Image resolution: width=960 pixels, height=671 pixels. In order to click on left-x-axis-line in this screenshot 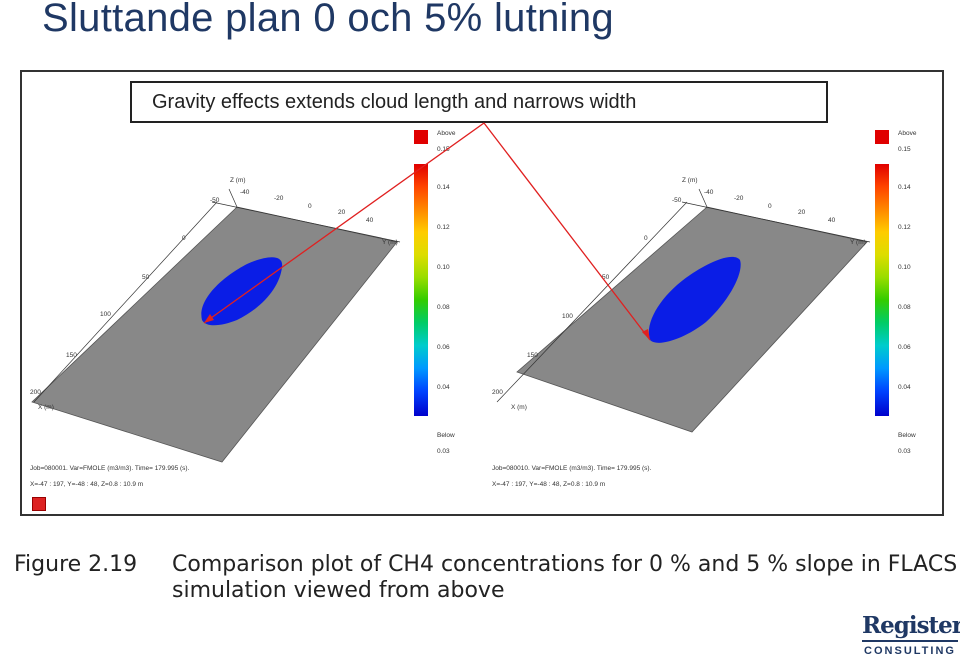, I will do `click(125, 302)`.